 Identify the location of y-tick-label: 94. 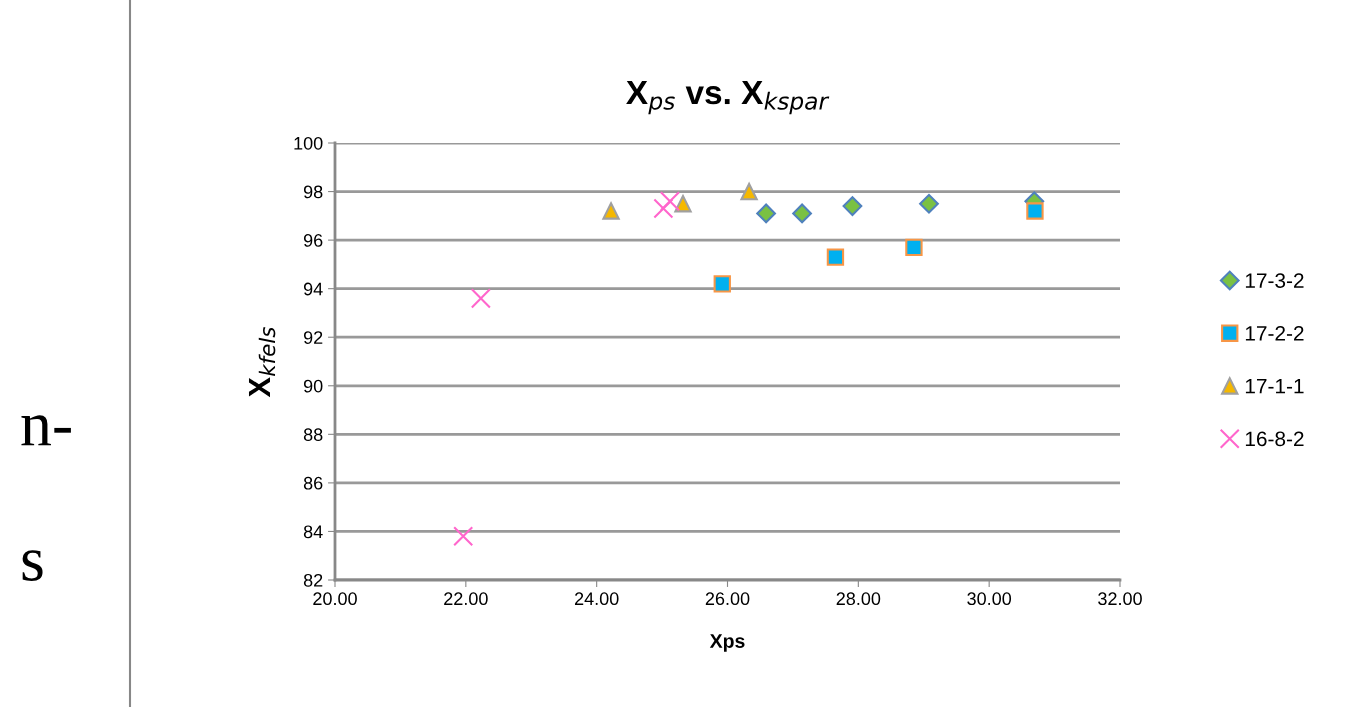
(313, 289).